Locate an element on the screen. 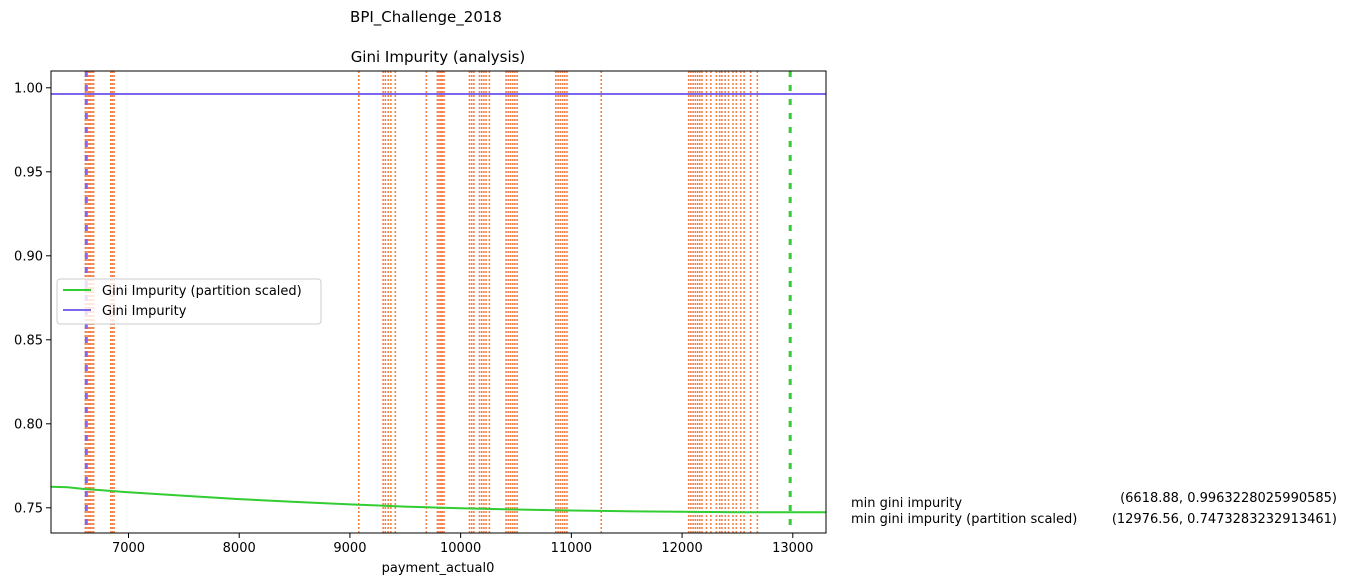 The height and width of the screenshot is (585, 1348). legend-box is located at coordinates (189, 301).